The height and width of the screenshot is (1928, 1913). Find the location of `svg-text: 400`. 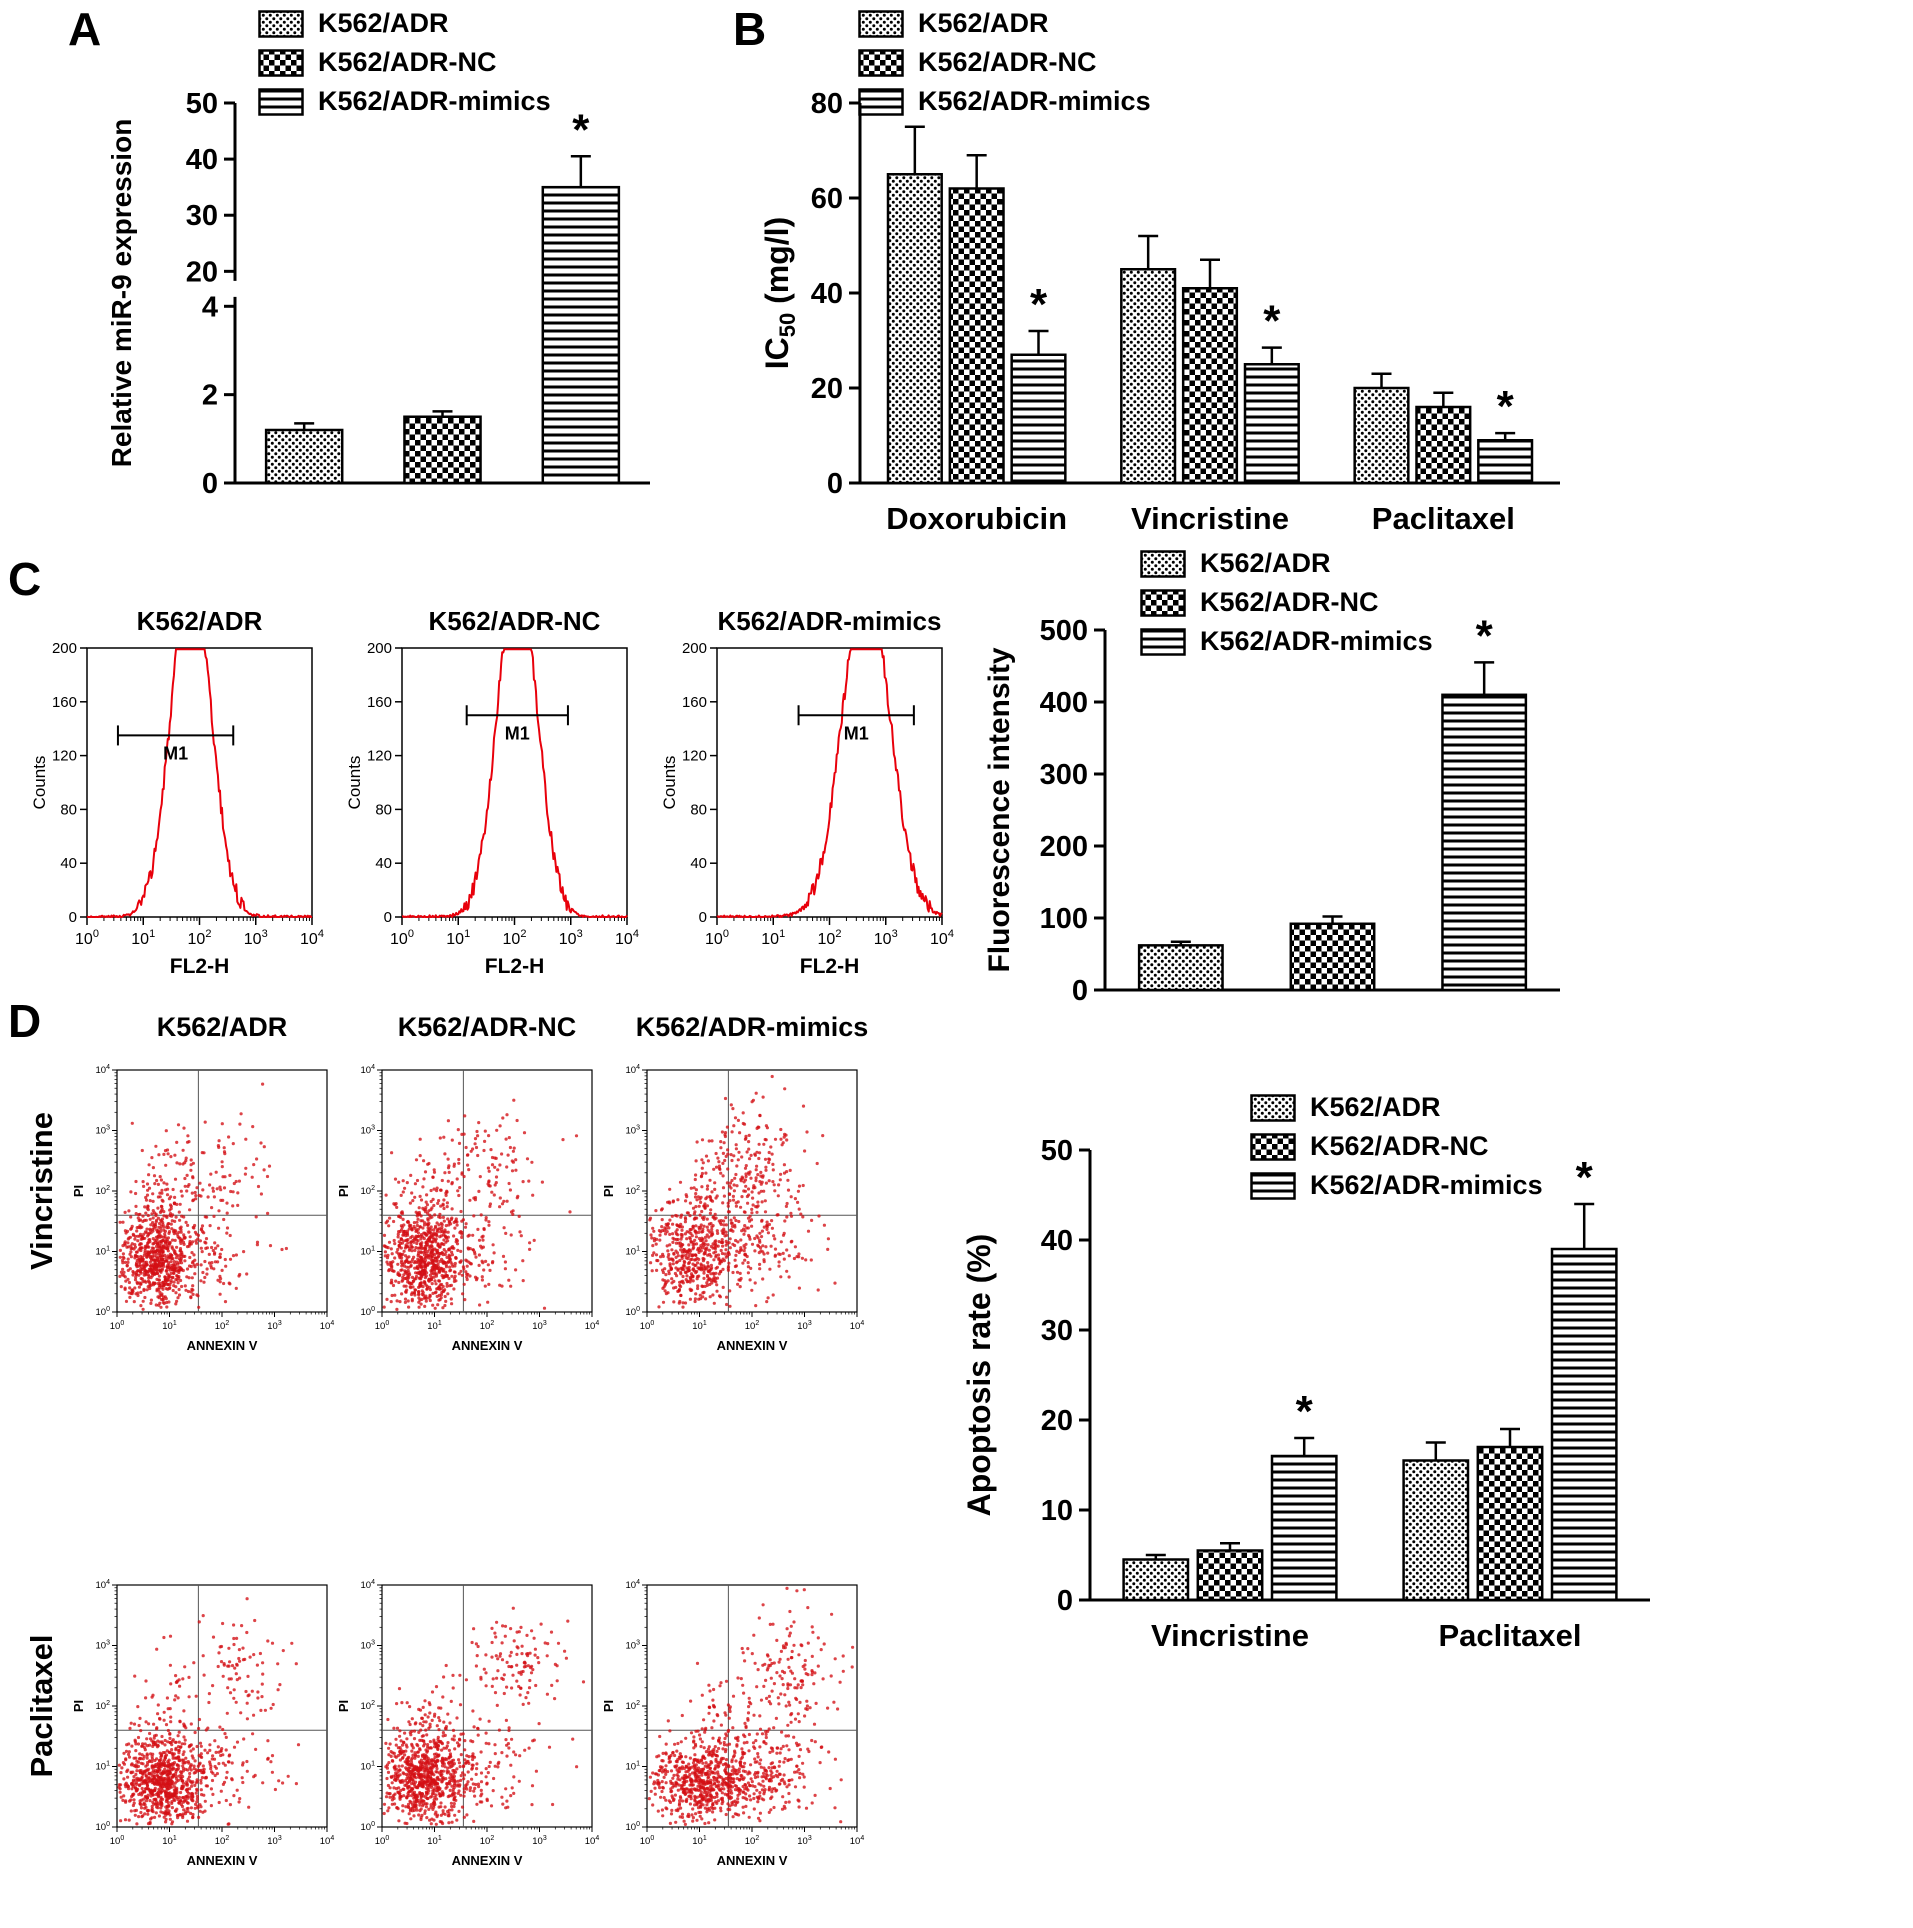

svg-text: 400 is located at coordinates (1064, 703).